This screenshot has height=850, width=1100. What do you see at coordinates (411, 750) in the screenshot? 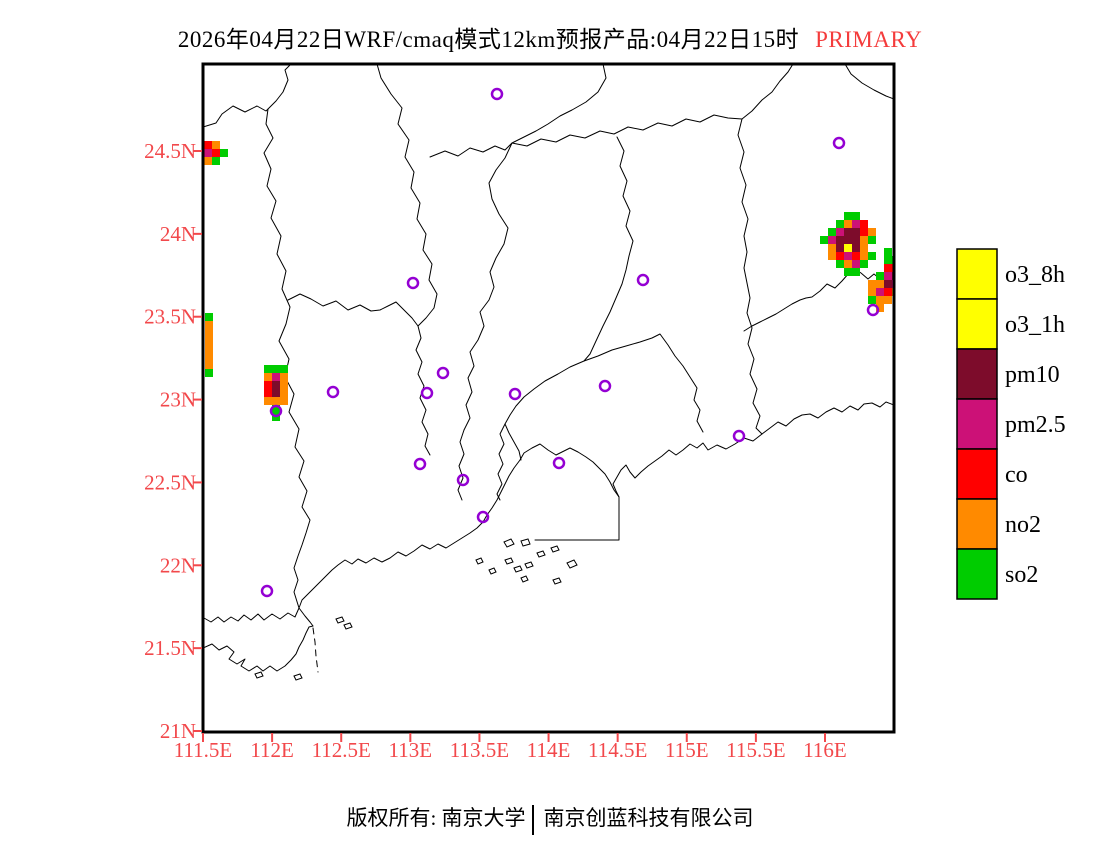
I see `x-axis-label: 113E` at bounding box center [411, 750].